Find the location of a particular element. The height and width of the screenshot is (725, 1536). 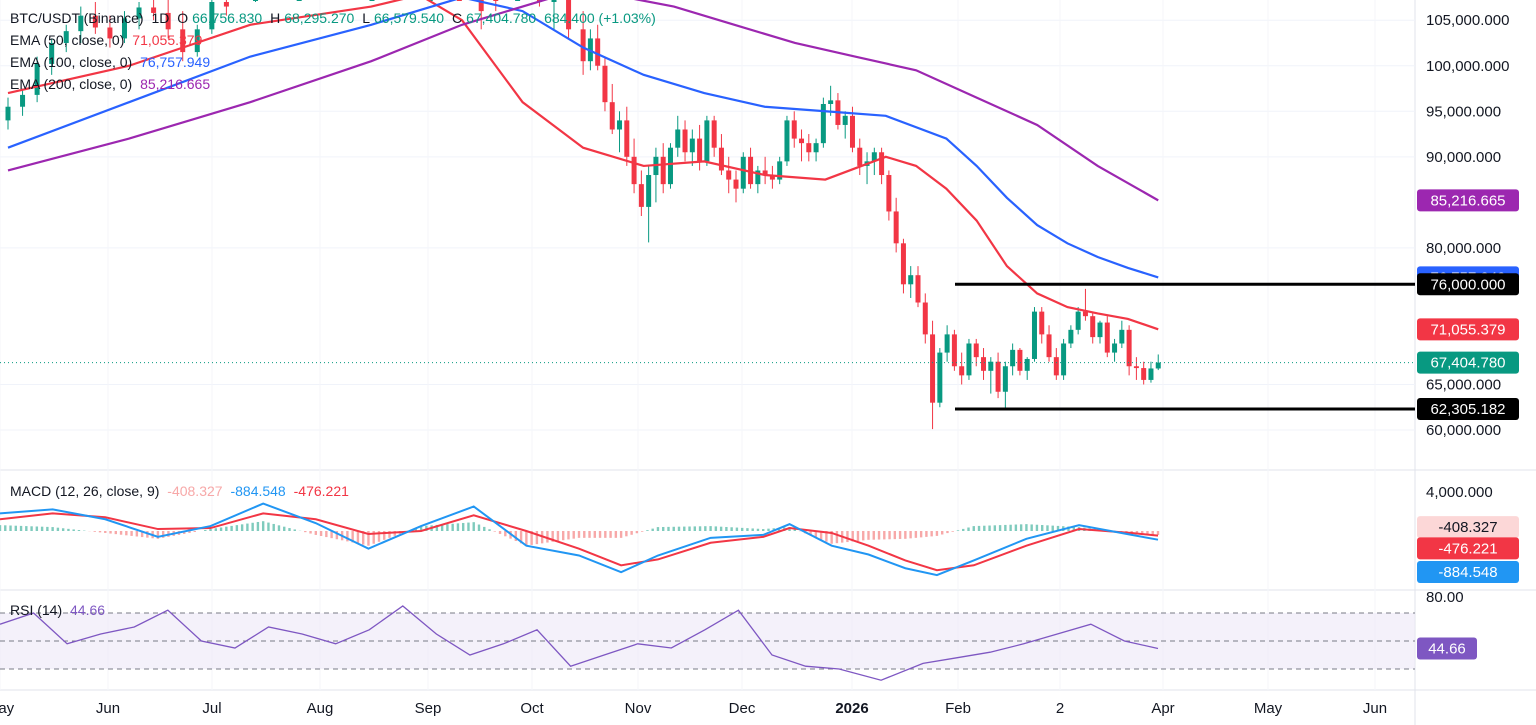

ema100-legend: EMA (100, close, 0) 76,757.949 is located at coordinates (112, 62).